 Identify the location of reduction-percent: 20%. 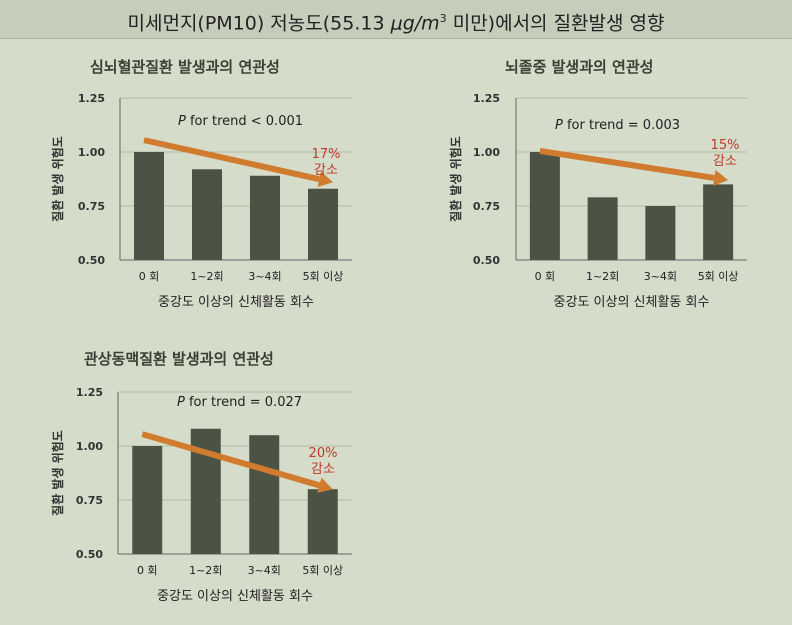
(323, 453).